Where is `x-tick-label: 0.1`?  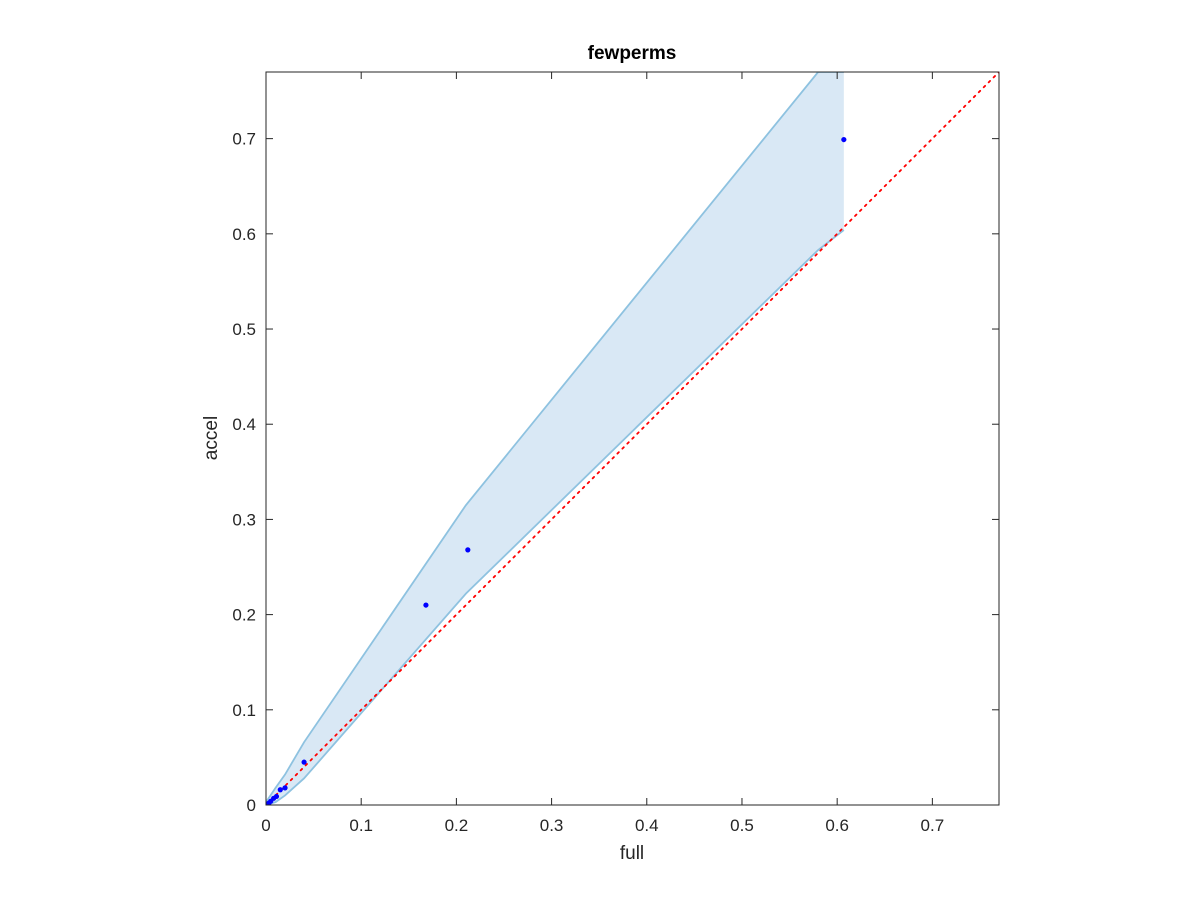
x-tick-label: 0.1 is located at coordinates (361, 825).